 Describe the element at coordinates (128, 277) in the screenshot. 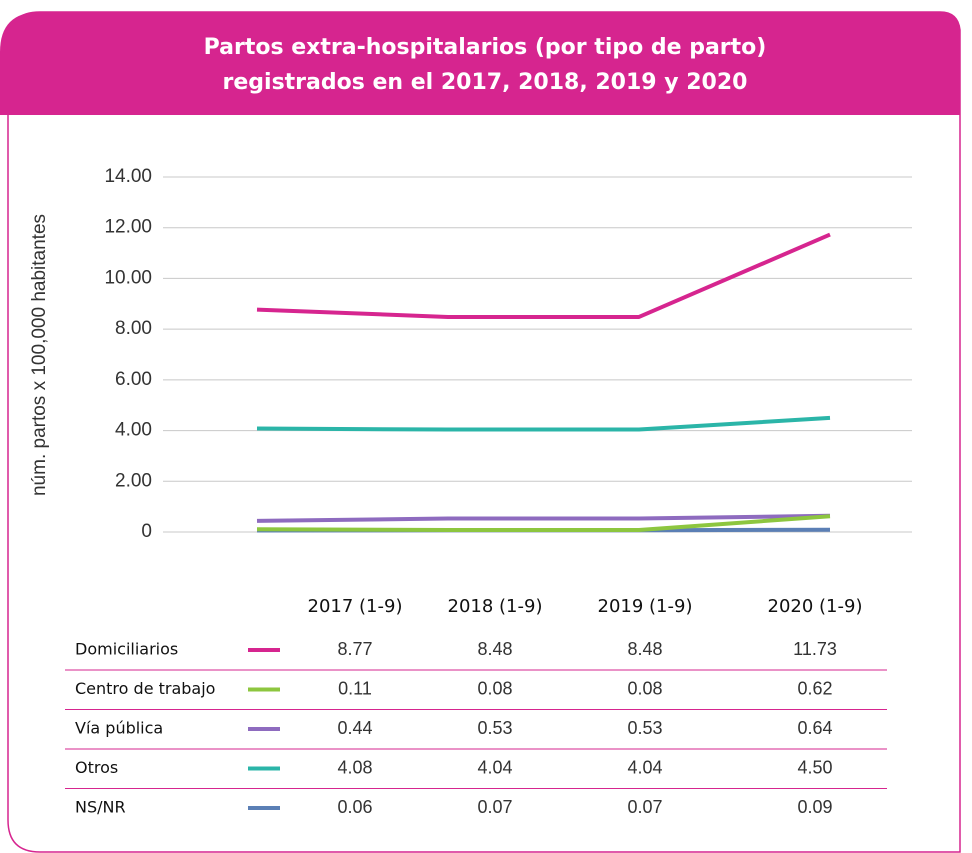

I see `y-tick-label: 10.00` at that location.